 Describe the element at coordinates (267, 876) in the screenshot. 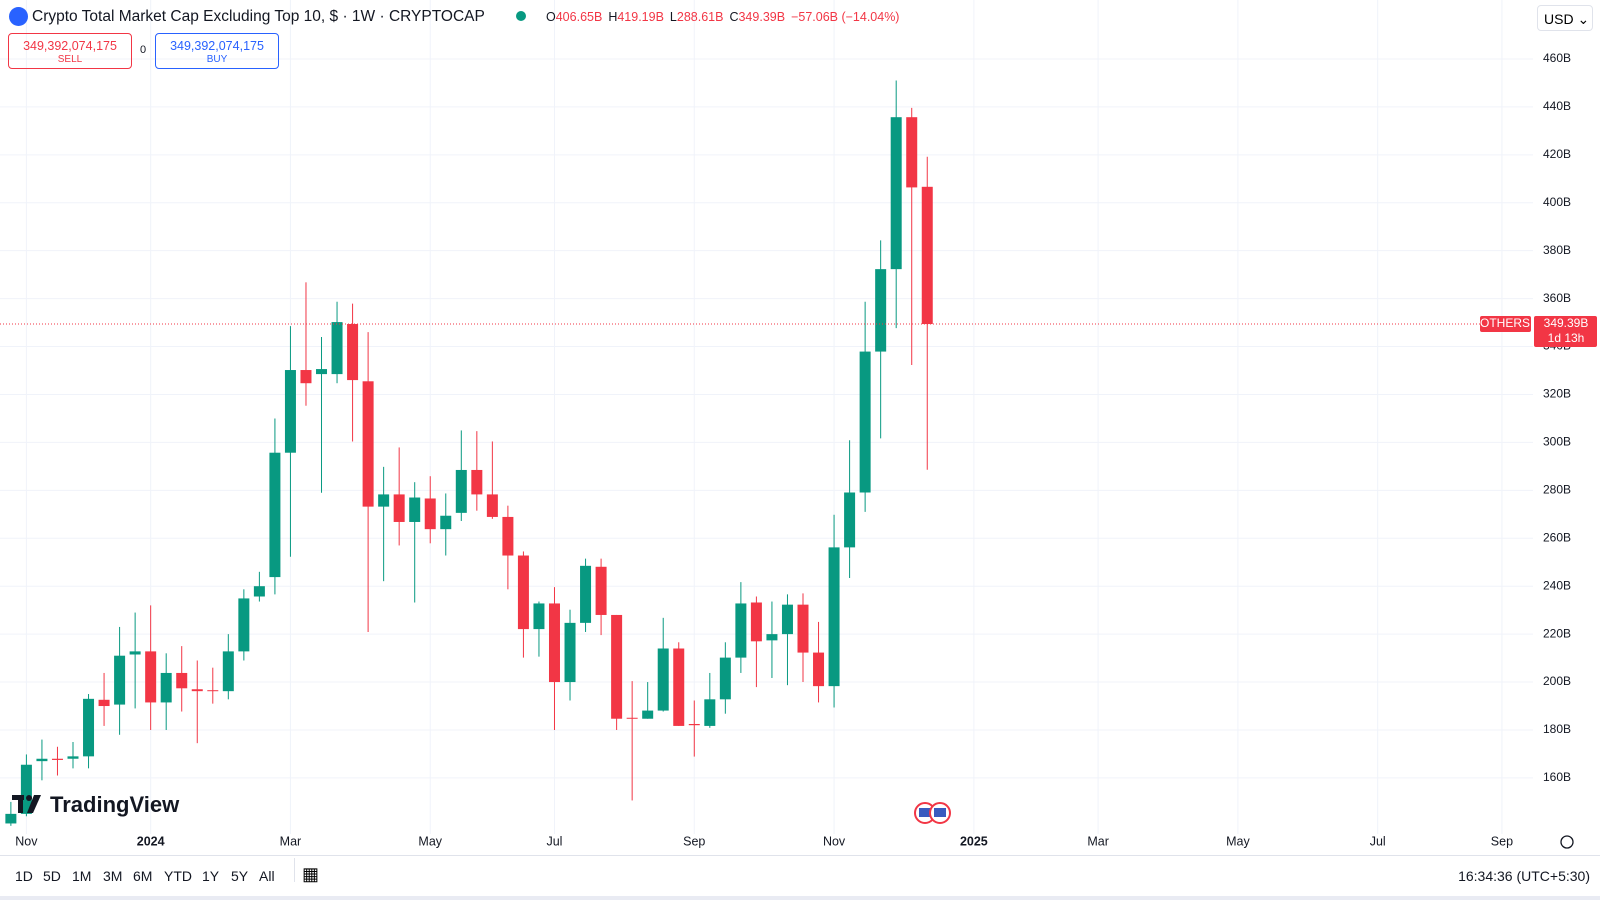

I see `range-button: All` at that location.